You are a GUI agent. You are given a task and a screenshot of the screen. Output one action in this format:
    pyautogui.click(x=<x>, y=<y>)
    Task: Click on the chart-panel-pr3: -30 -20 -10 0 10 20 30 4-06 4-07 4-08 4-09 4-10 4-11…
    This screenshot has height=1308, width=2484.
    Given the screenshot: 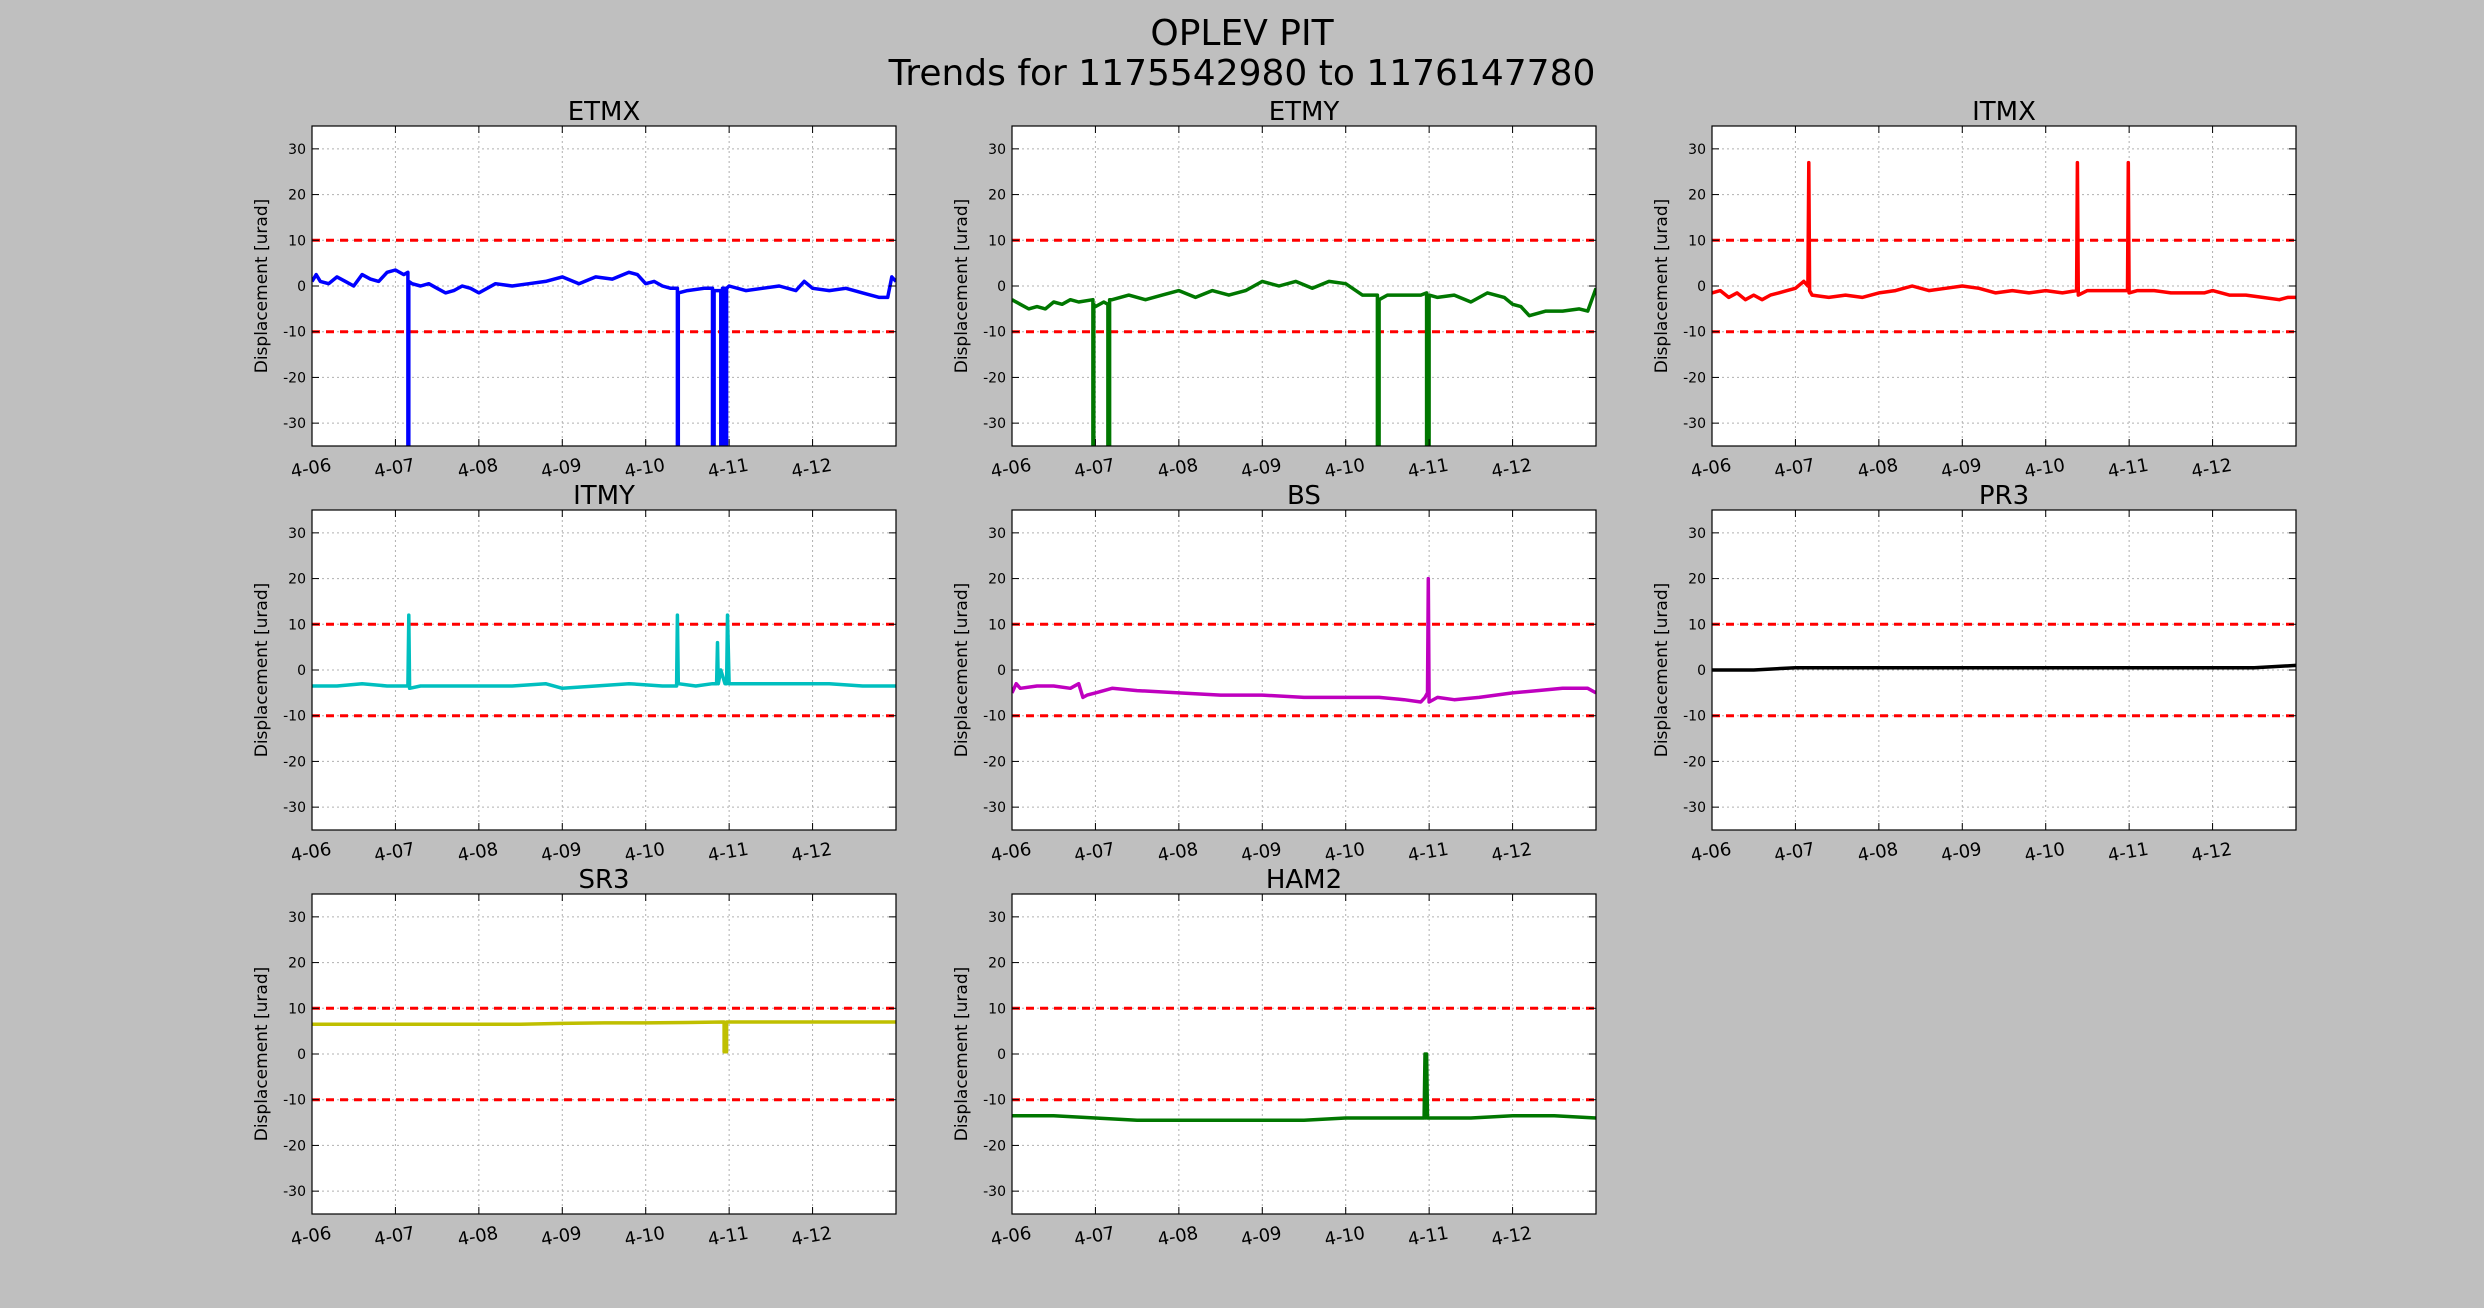 What is the action you would take?
    pyautogui.click(x=1974, y=674)
    